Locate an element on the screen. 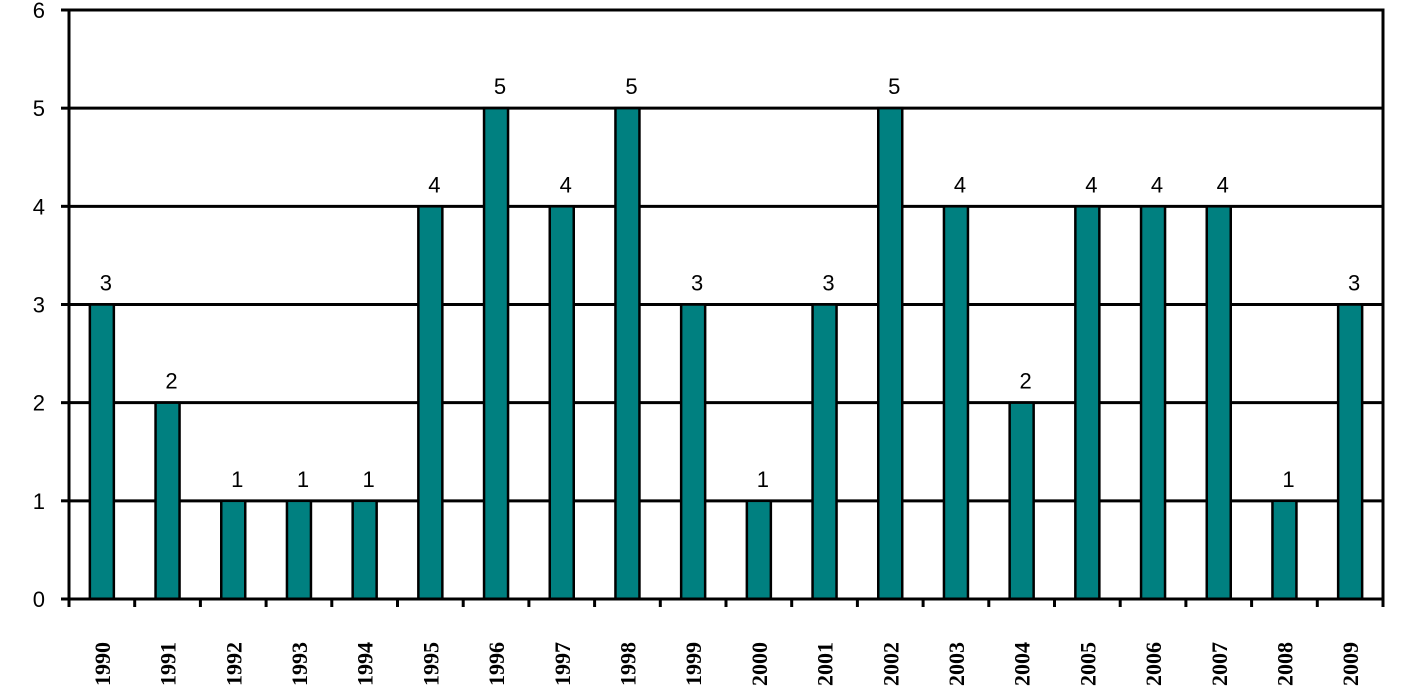  y-tick-label: 5 is located at coordinates (39, 108).